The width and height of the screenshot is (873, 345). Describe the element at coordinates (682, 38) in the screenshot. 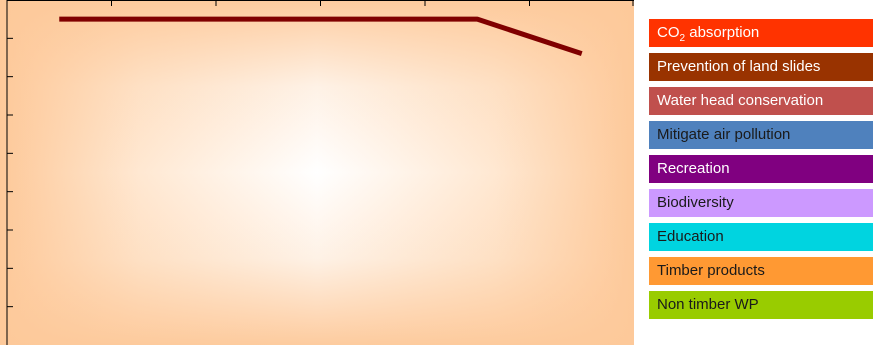

I see `legend-label-subscript: 2` at that location.